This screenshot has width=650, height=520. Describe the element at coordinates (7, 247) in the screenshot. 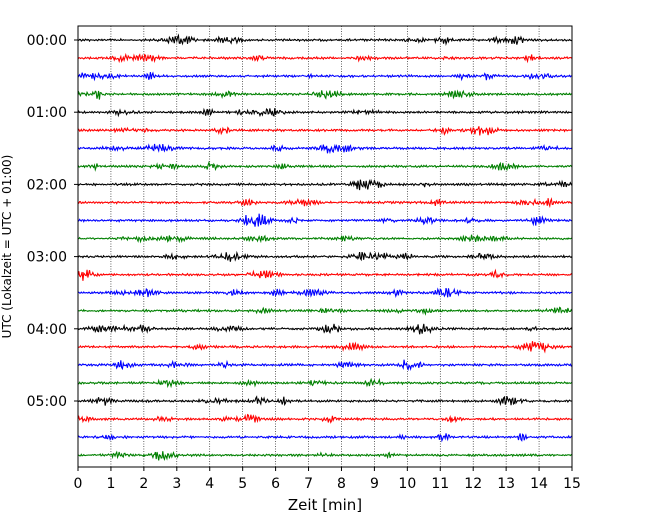

I see `y-axis-label: UTC (Lokalzeit = UTC + 01:00)` at that location.